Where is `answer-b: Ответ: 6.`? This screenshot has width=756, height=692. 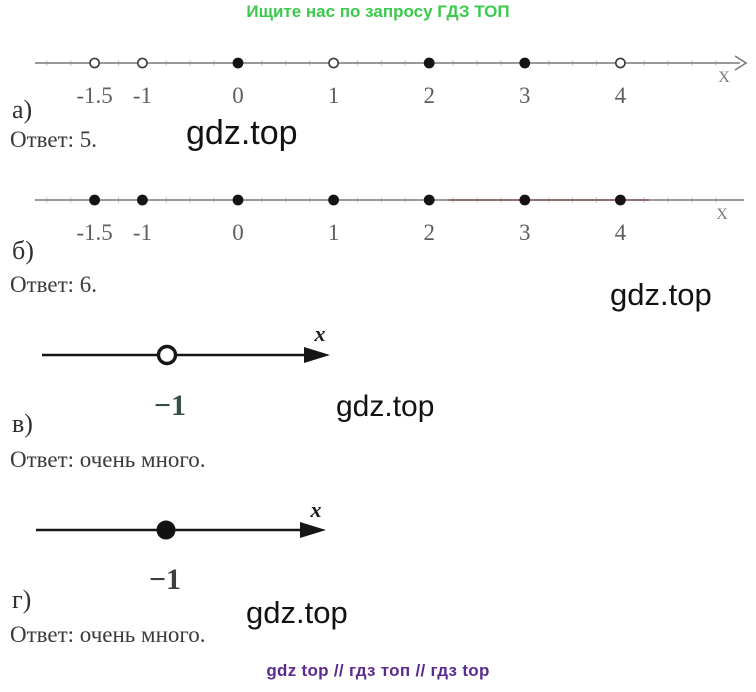
answer-b: Ответ: 6. is located at coordinates (54, 284).